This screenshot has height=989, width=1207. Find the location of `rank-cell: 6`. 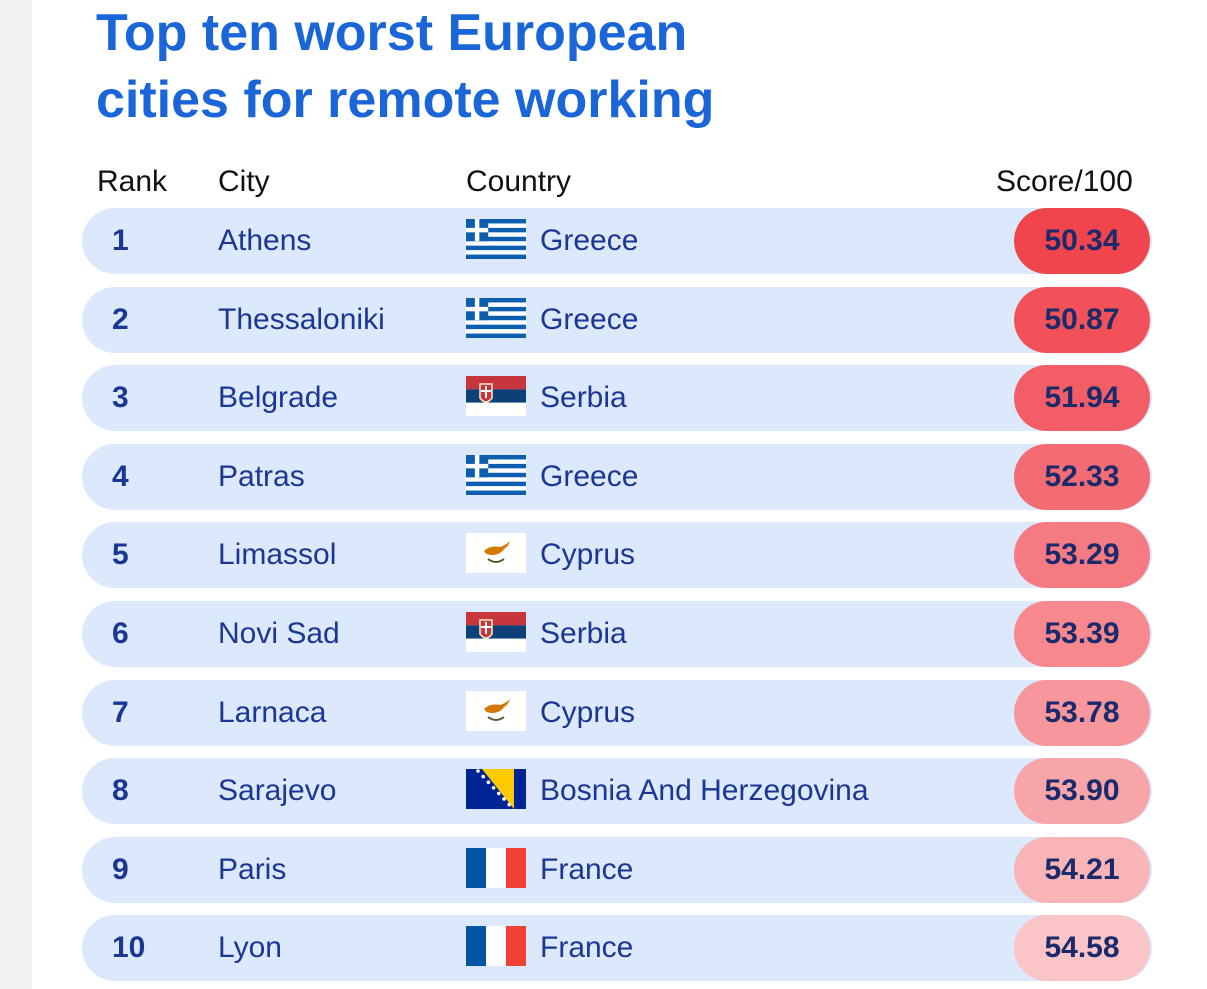

rank-cell: 6 is located at coordinates (120, 633).